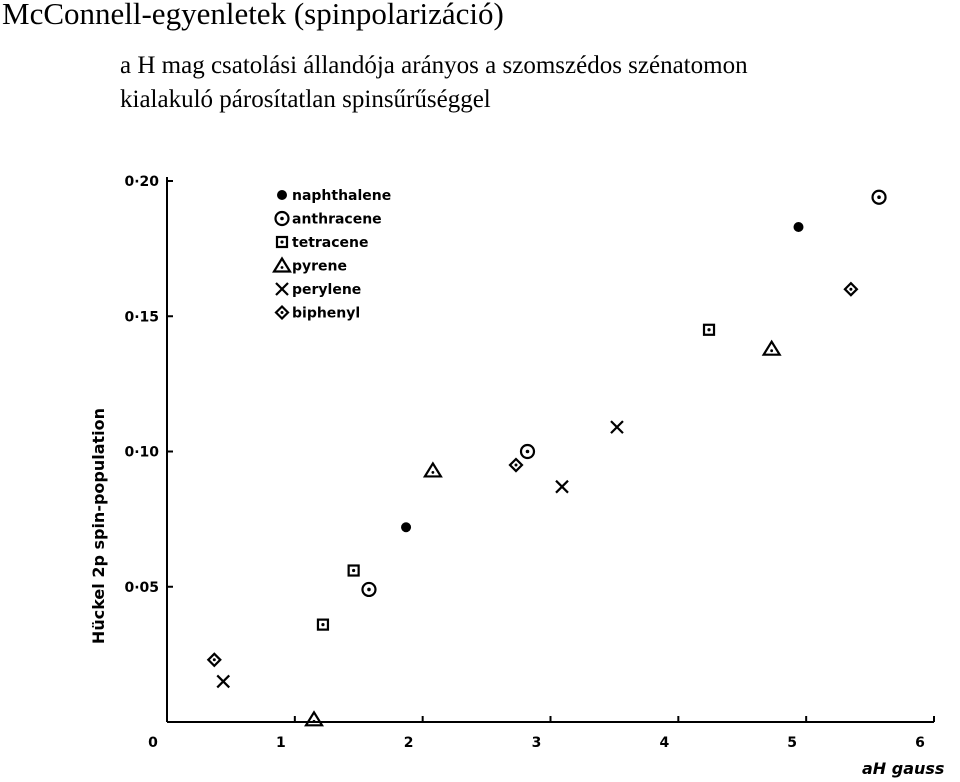 Image resolution: width=960 pixels, height=782 pixels. Describe the element at coordinates (337, 220) in the screenshot. I see `legend-label-anthracene: anthracene` at that location.